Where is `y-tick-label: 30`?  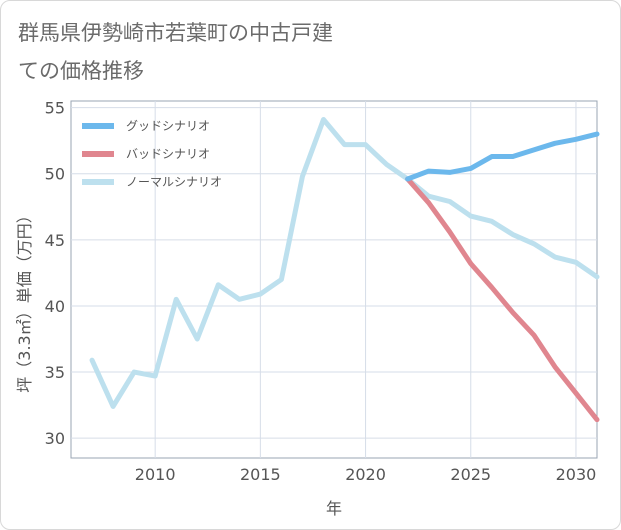
y-tick-label: 30 is located at coordinates (55, 438).